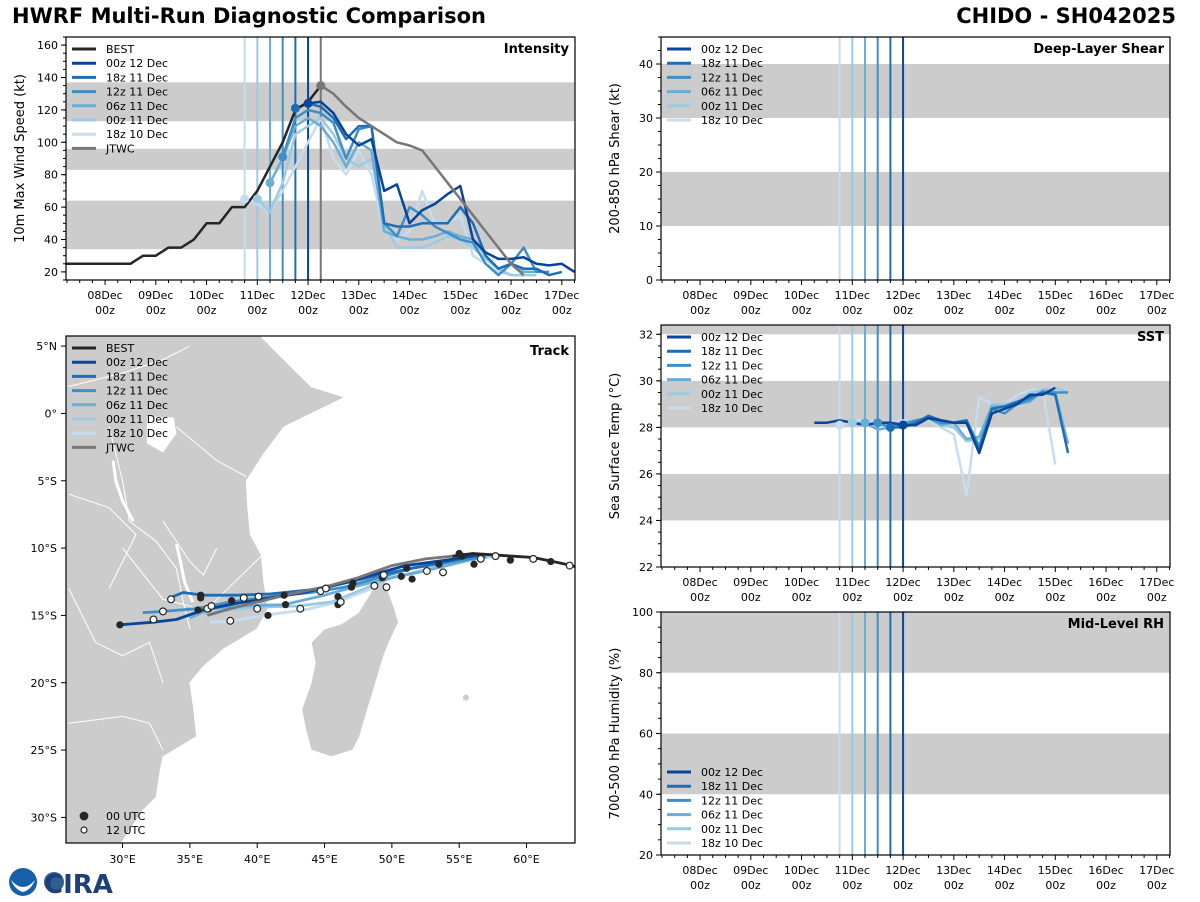 This screenshot has height=902, width=1200. Describe the element at coordinates (257, 859) in the screenshot. I see `lon-tick-label: 40°E` at that location.